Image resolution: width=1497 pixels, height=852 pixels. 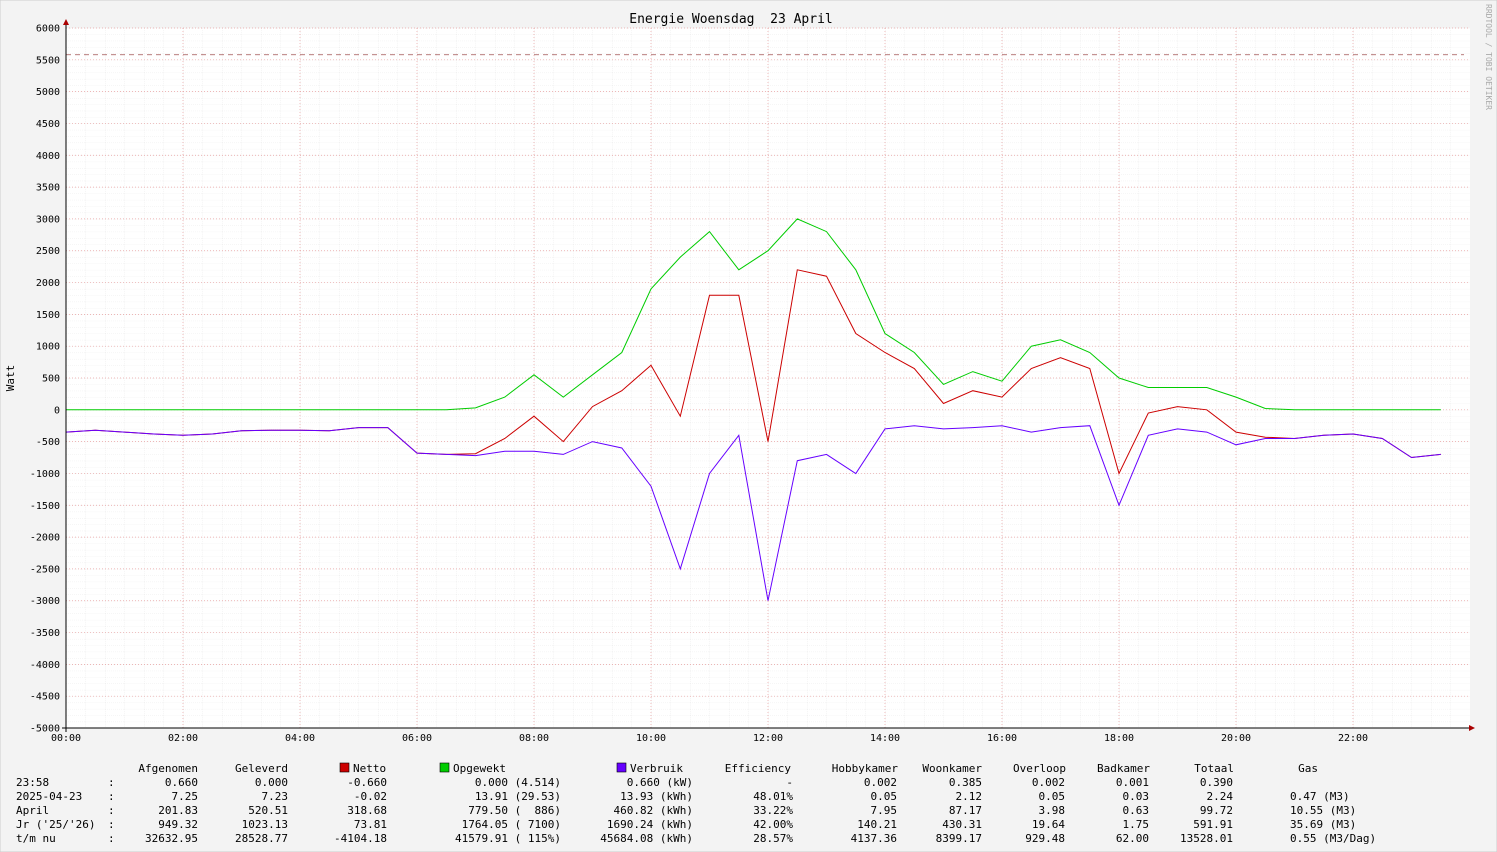 I want to click on table-cell: 13.93 (kWh), so click(x=656, y=796).